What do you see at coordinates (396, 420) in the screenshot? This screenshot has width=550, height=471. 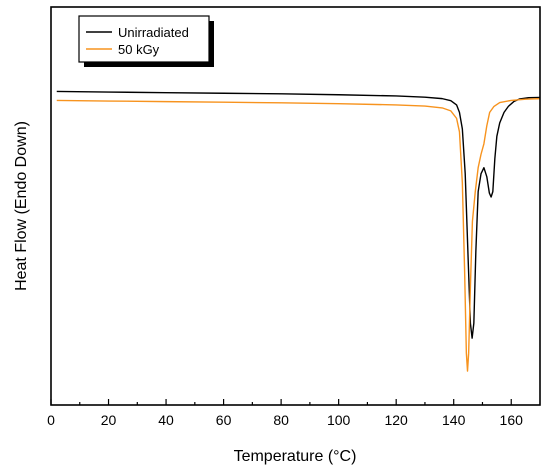 I see `x-tick-label: 120` at bounding box center [396, 420].